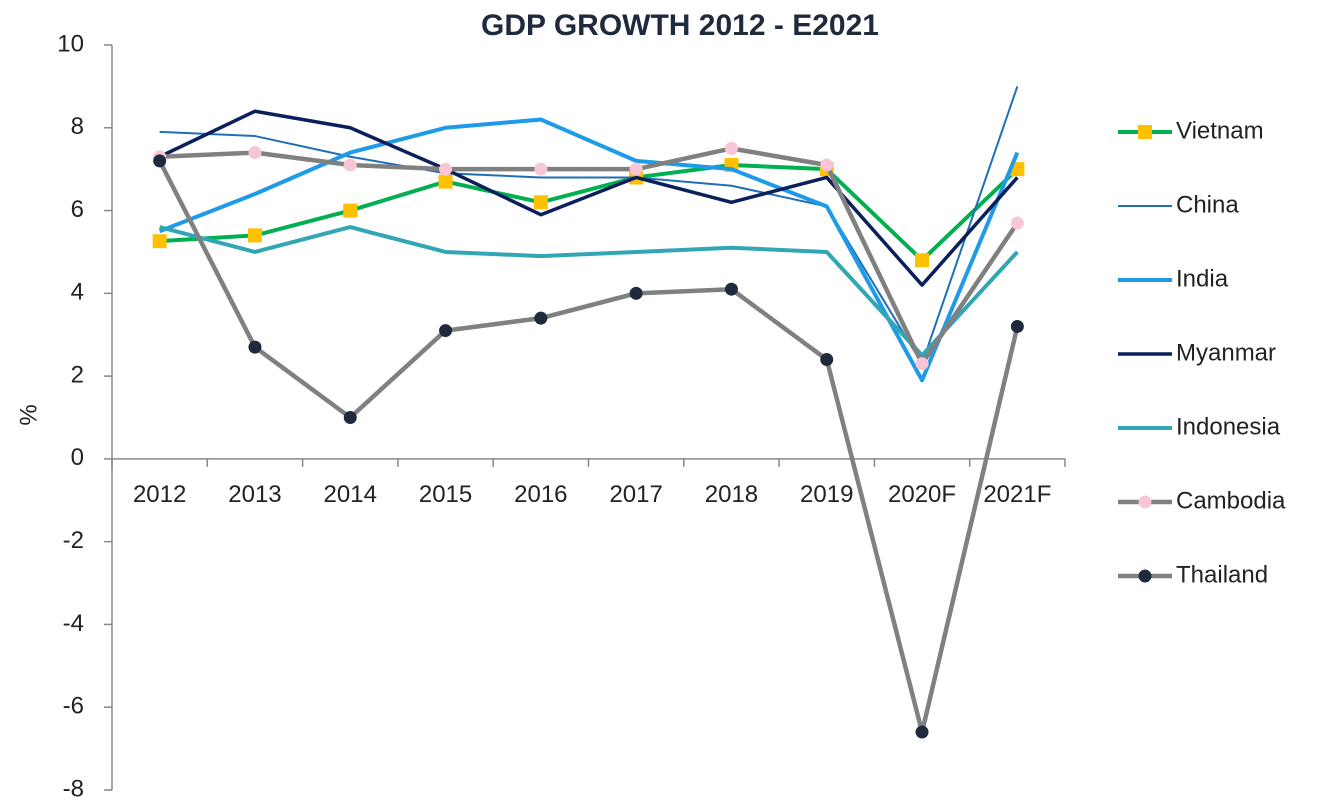 The image size is (1327, 806). I want to click on legend-label: Cambodia, so click(1231, 500).